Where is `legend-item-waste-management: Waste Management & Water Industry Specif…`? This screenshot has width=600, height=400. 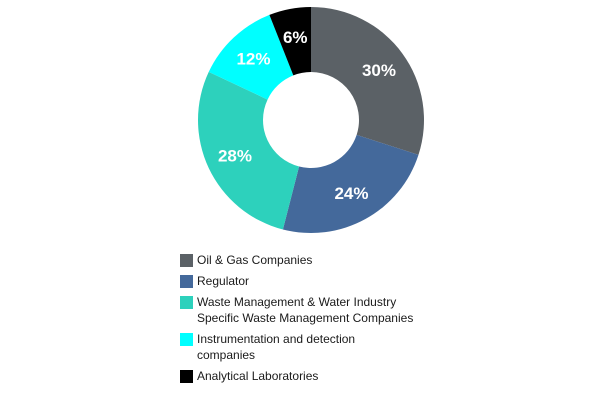
legend-item-waste-management: Waste Management & Water Industry Specif… is located at coordinates (345, 310).